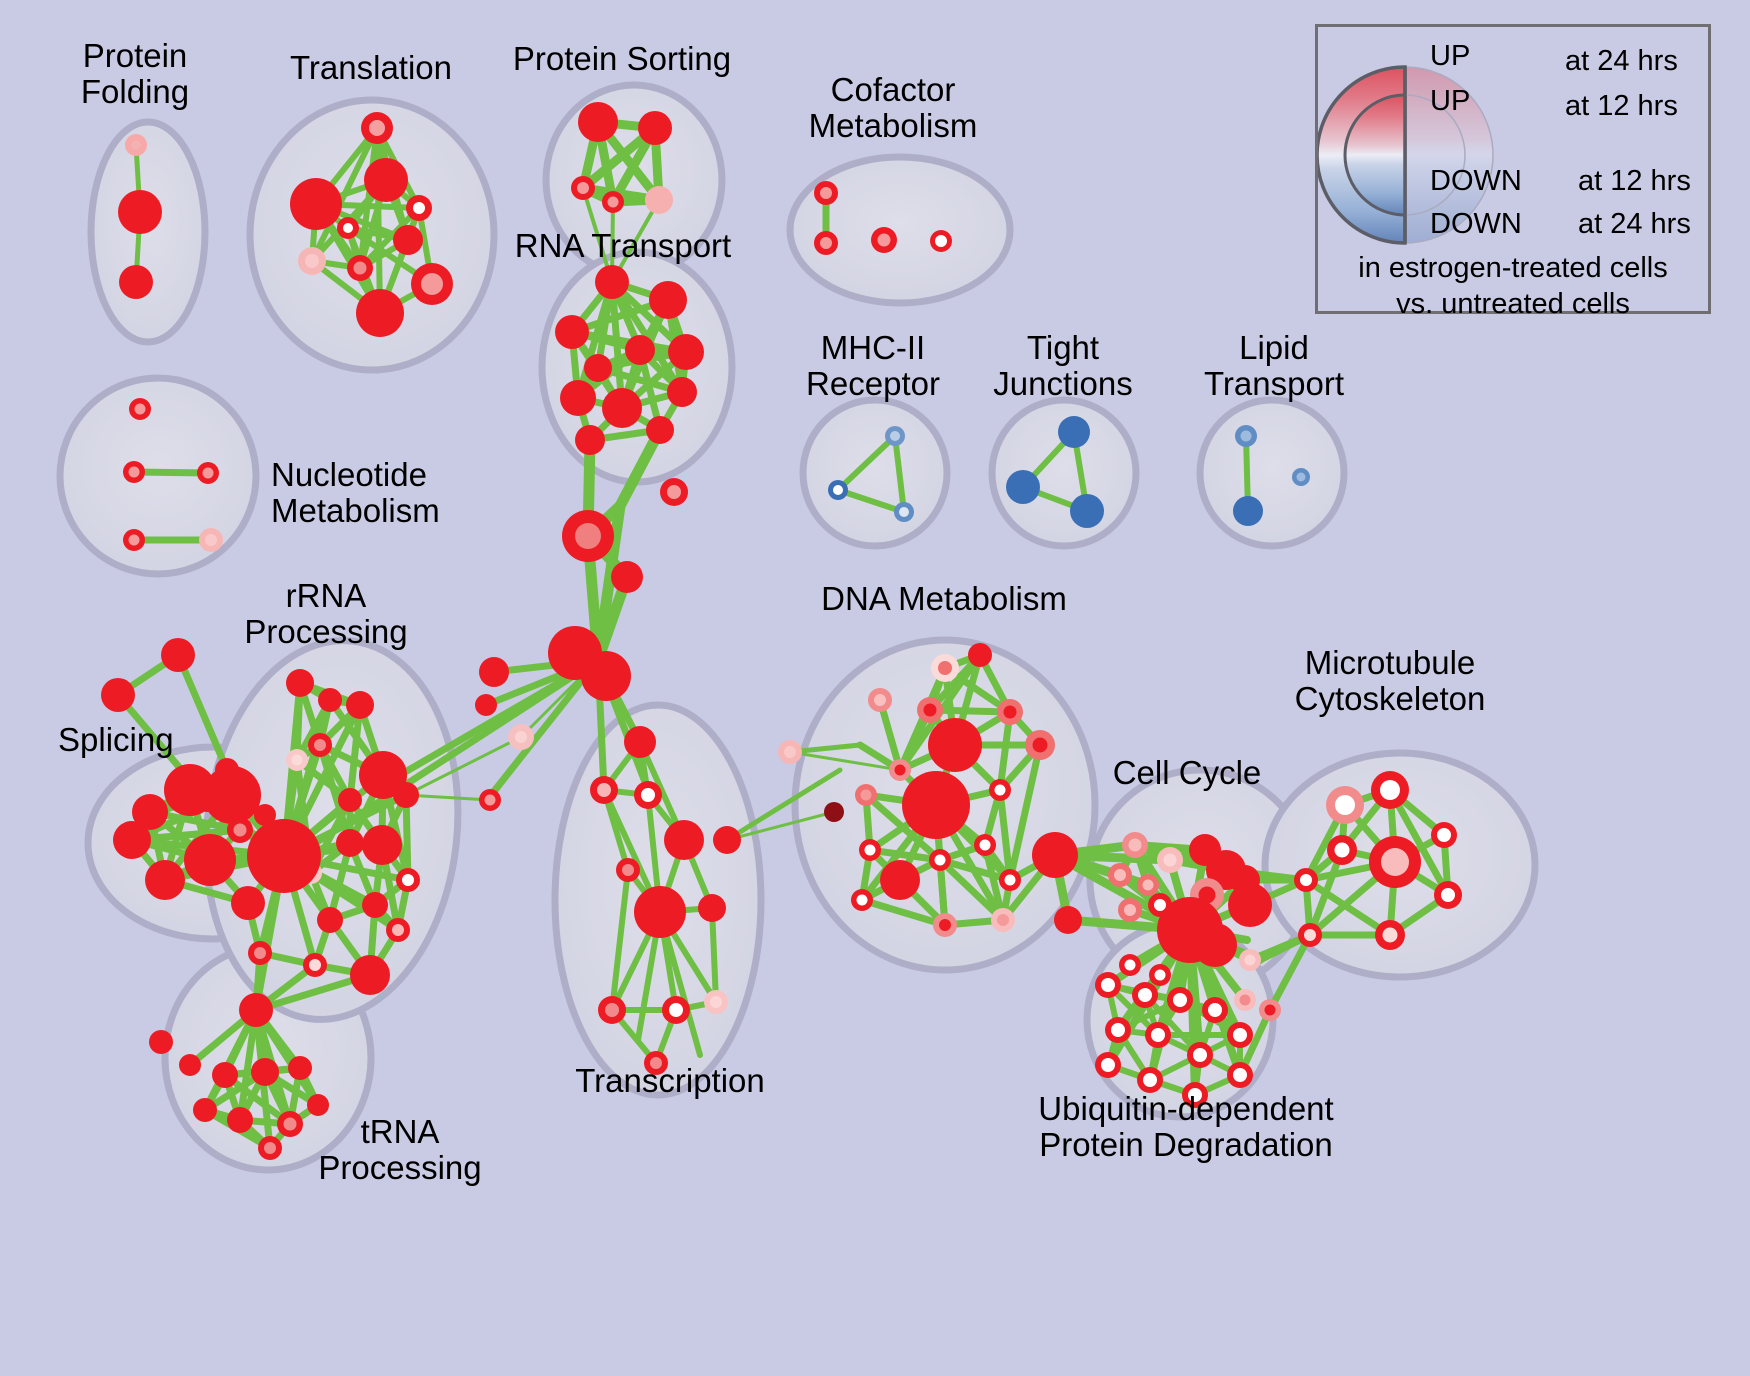 The height and width of the screenshot is (1376, 1750). I want to click on cluster-label-rna-transport: RNA Transport, so click(623, 245).